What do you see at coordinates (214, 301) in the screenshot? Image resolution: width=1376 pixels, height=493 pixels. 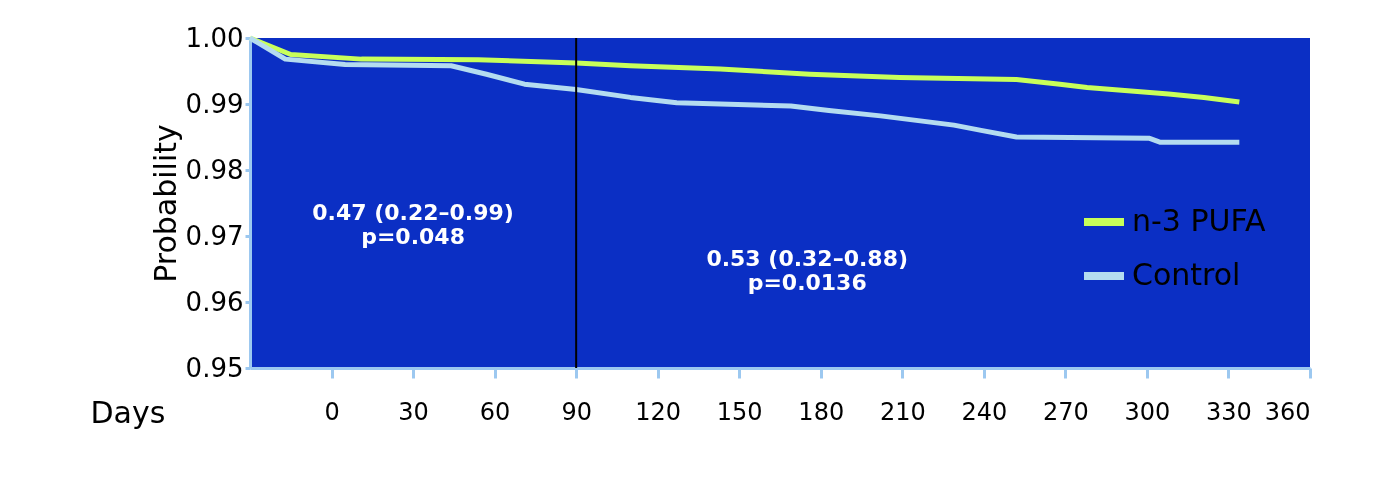 I see `y-tick-label: 0.96` at bounding box center [214, 301].